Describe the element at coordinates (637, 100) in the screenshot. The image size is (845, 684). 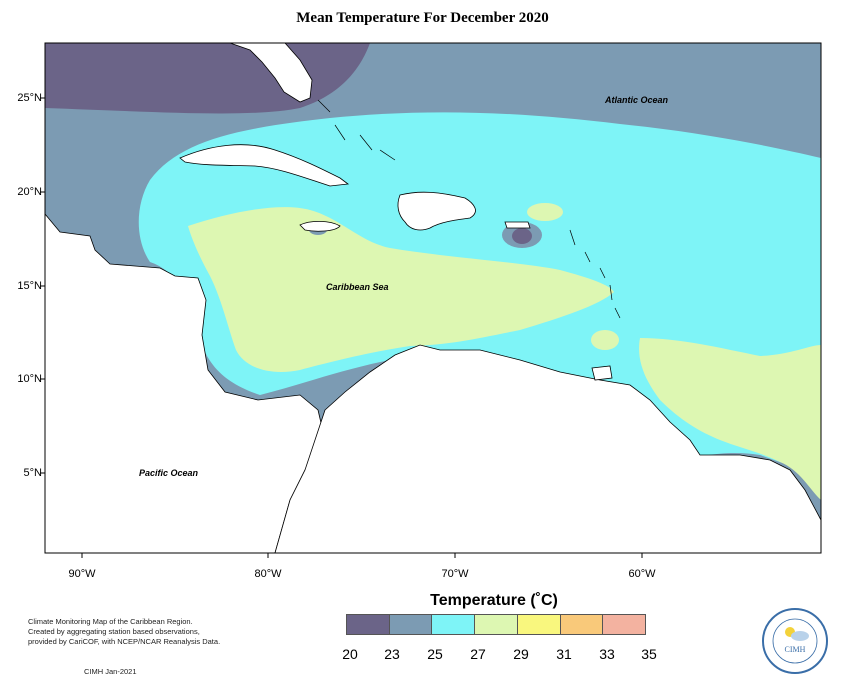
I see `atlantic-ocean-label: Atlantic Ocean` at that location.